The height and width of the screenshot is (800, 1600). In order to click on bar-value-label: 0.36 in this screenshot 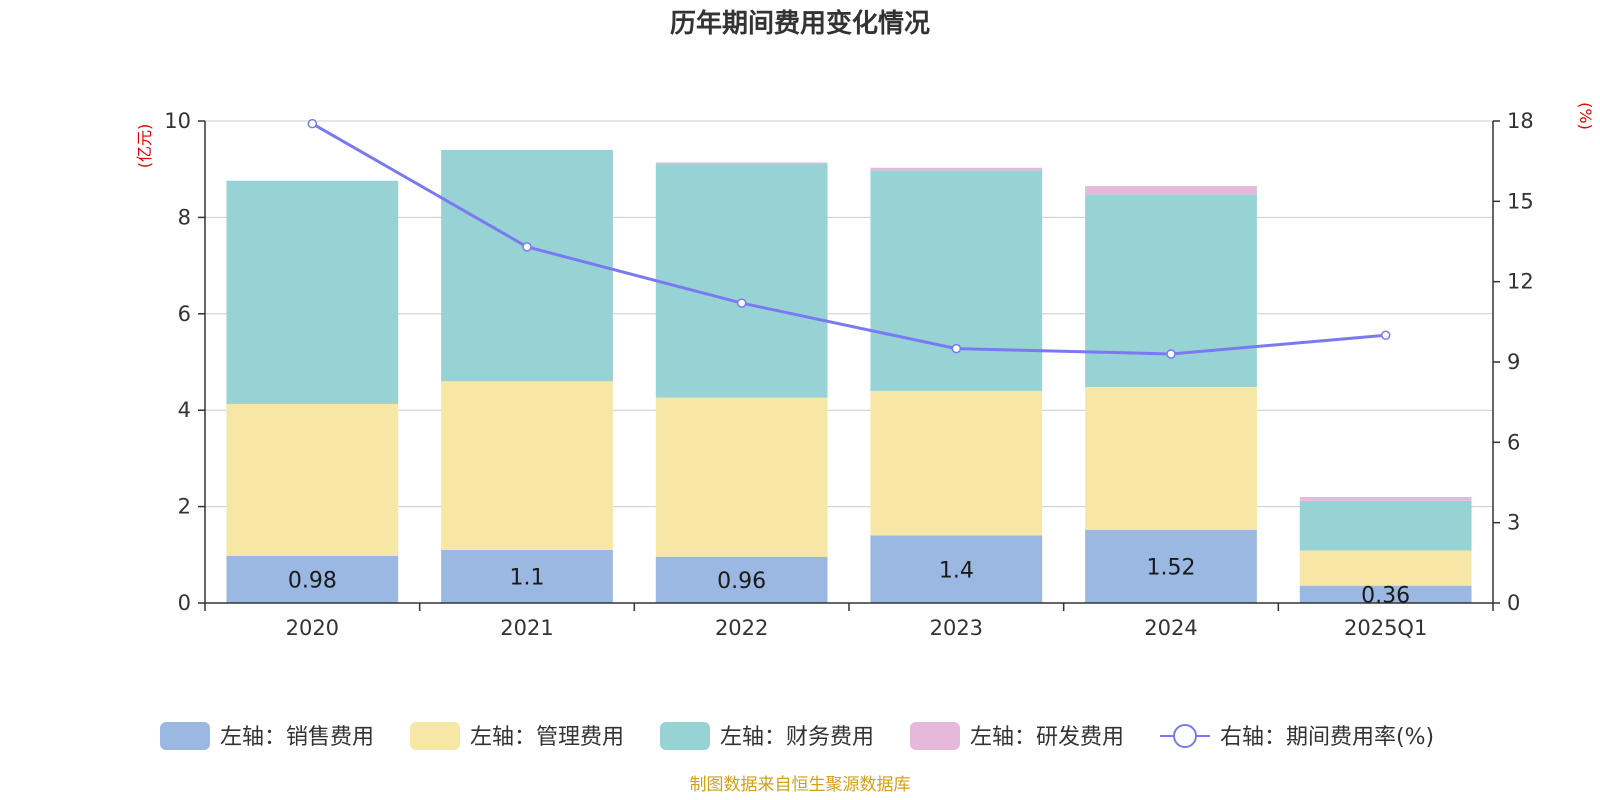, I will do `click(1385, 595)`.